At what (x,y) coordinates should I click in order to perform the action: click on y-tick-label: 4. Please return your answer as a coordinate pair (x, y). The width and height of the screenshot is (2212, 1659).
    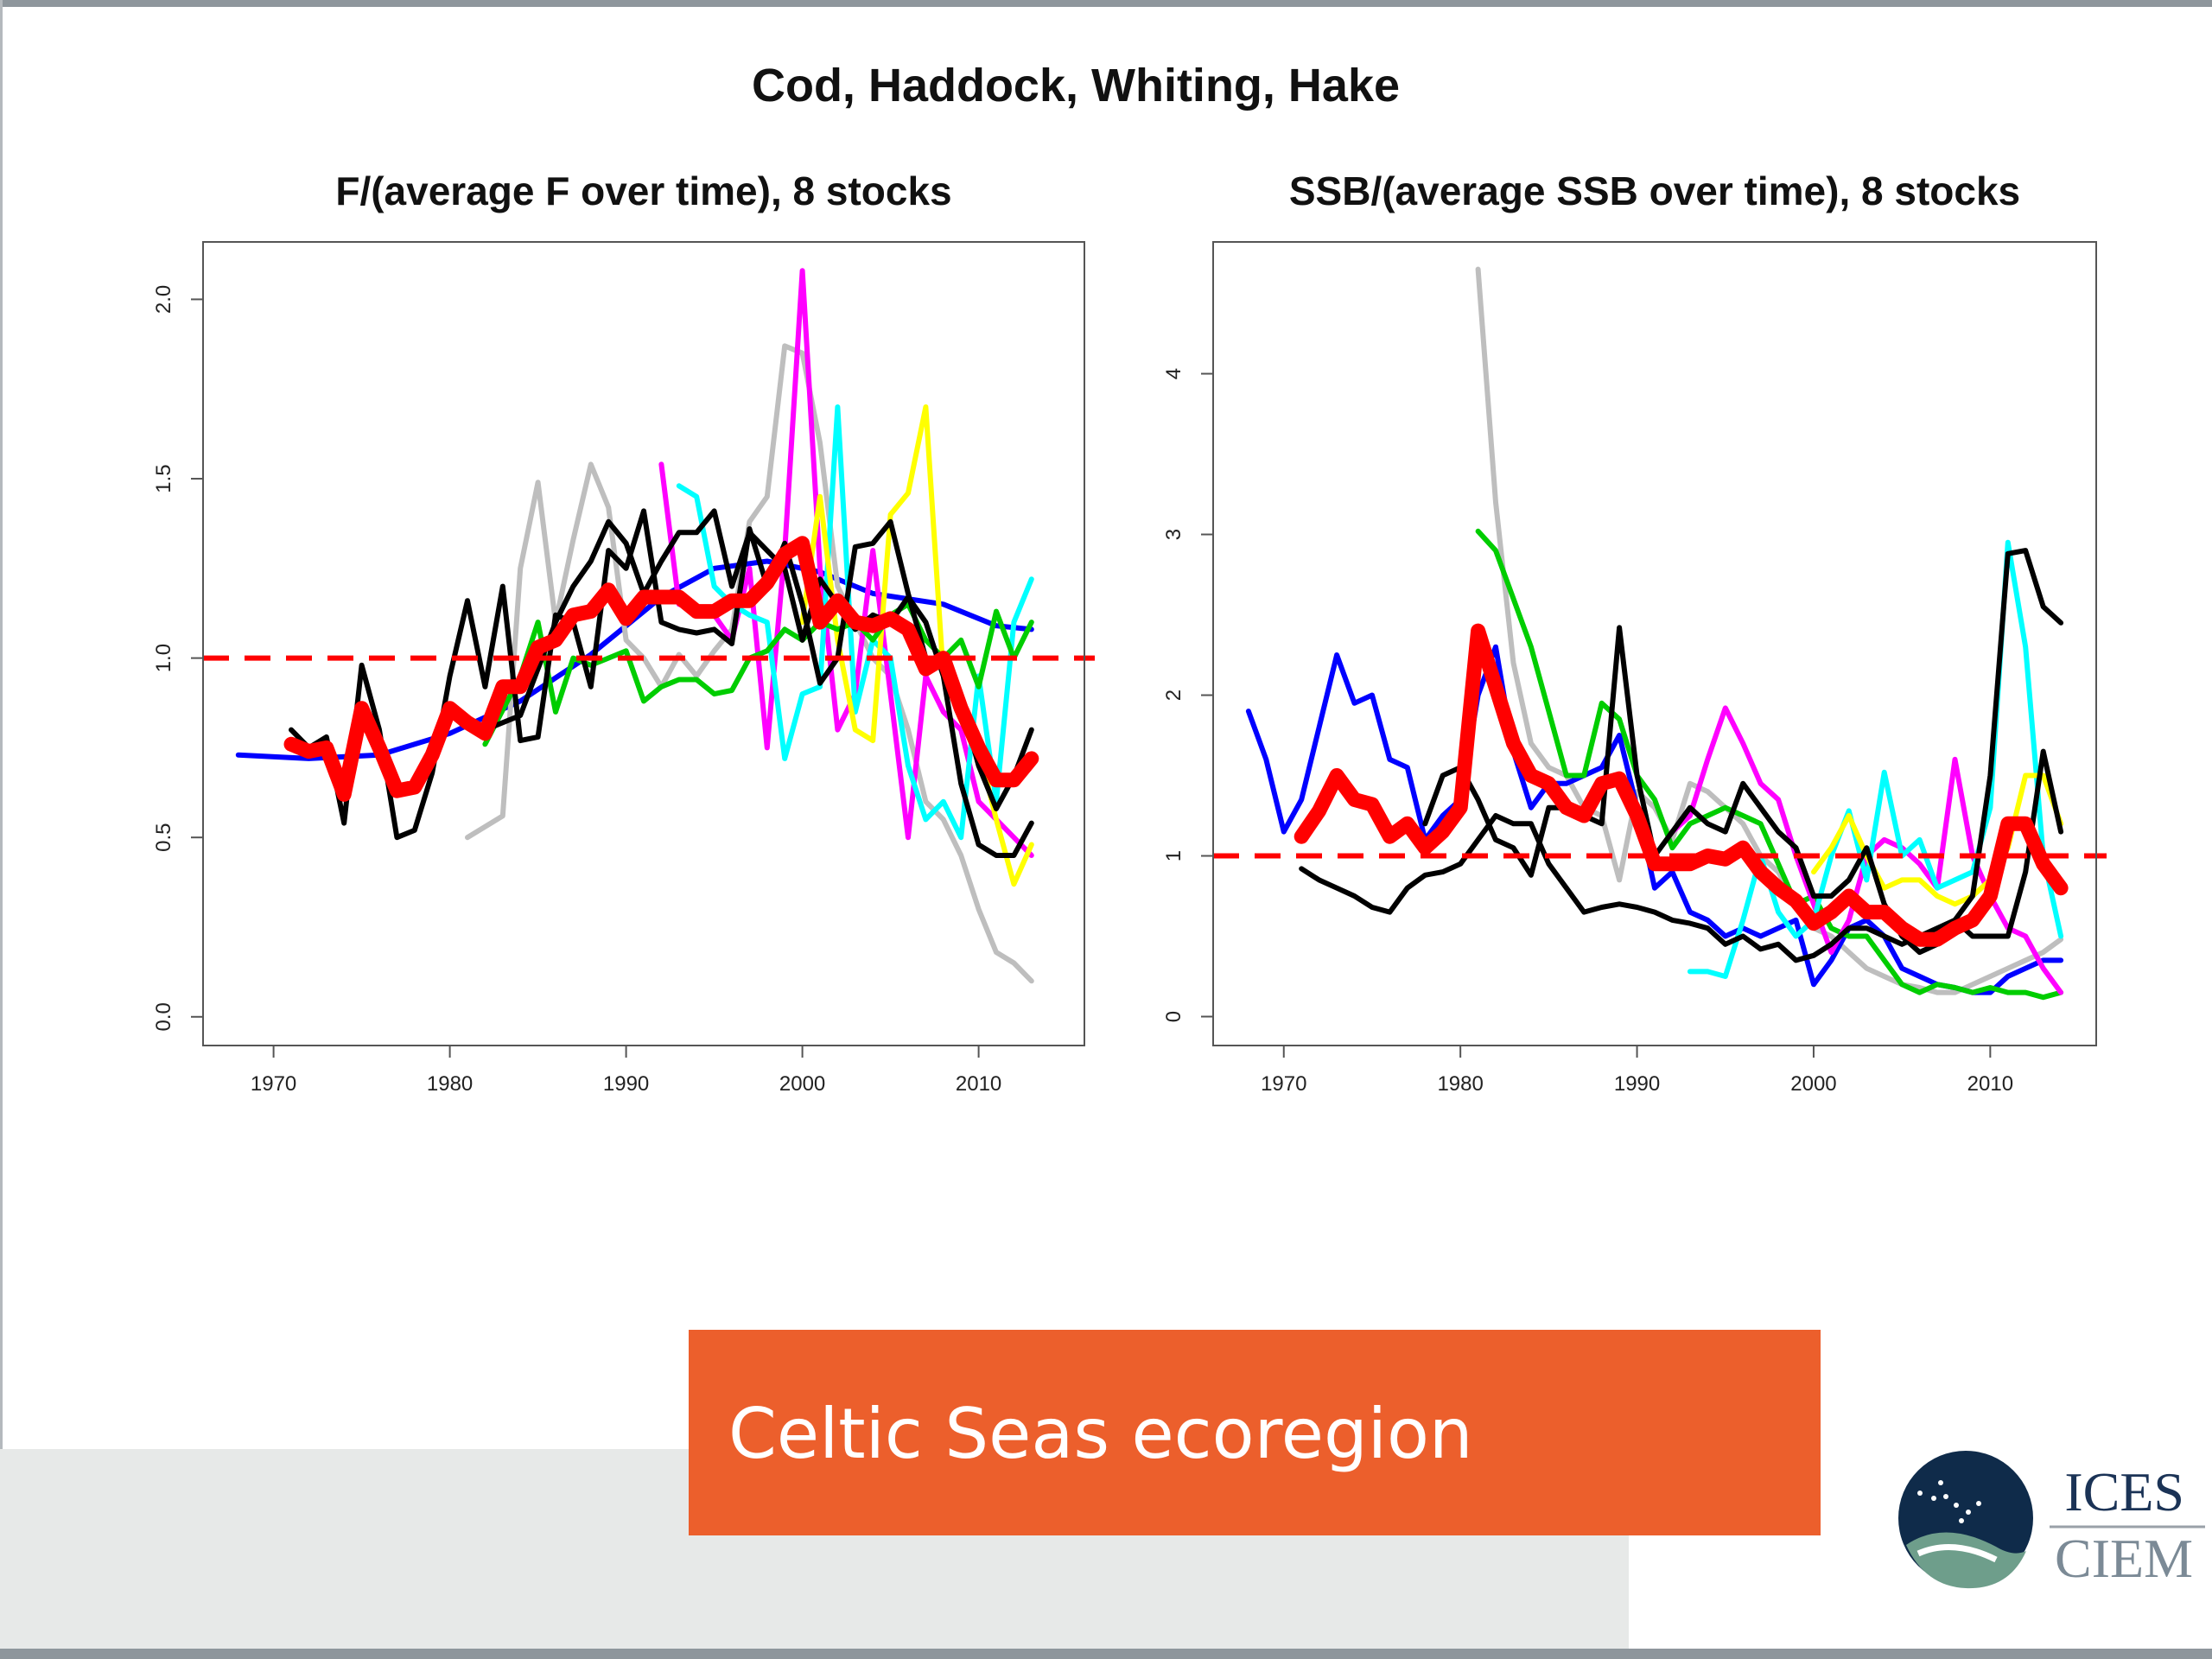
    Looking at the image, I should click on (1173, 373).